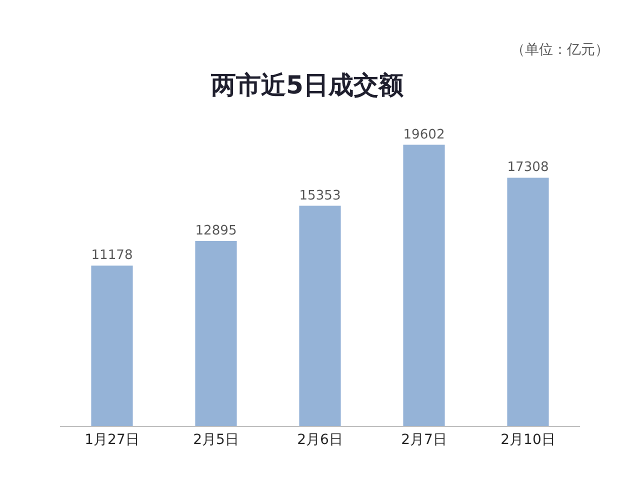 This screenshot has height=484, width=640. Describe the element at coordinates (307, 85) in the screenshot. I see `chart-title: 两市近5日成交额` at that location.